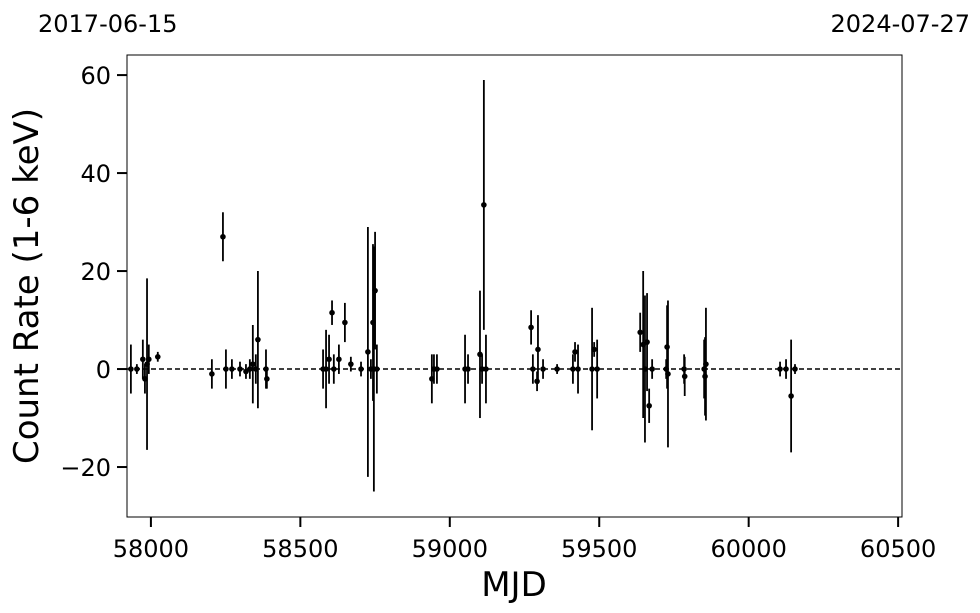  What do you see at coordinates (103, 370) in the screenshot?
I see `y-tick-label: 0` at bounding box center [103, 370].